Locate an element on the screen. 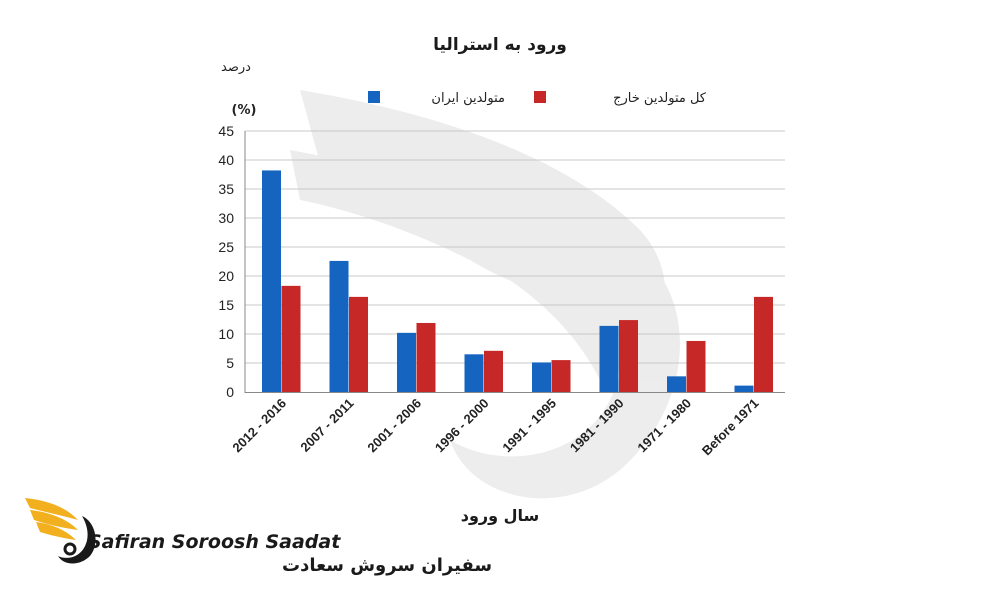 The width and height of the screenshot is (1000, 600). legend-swatch-iran is located at coordinates (374, 97).